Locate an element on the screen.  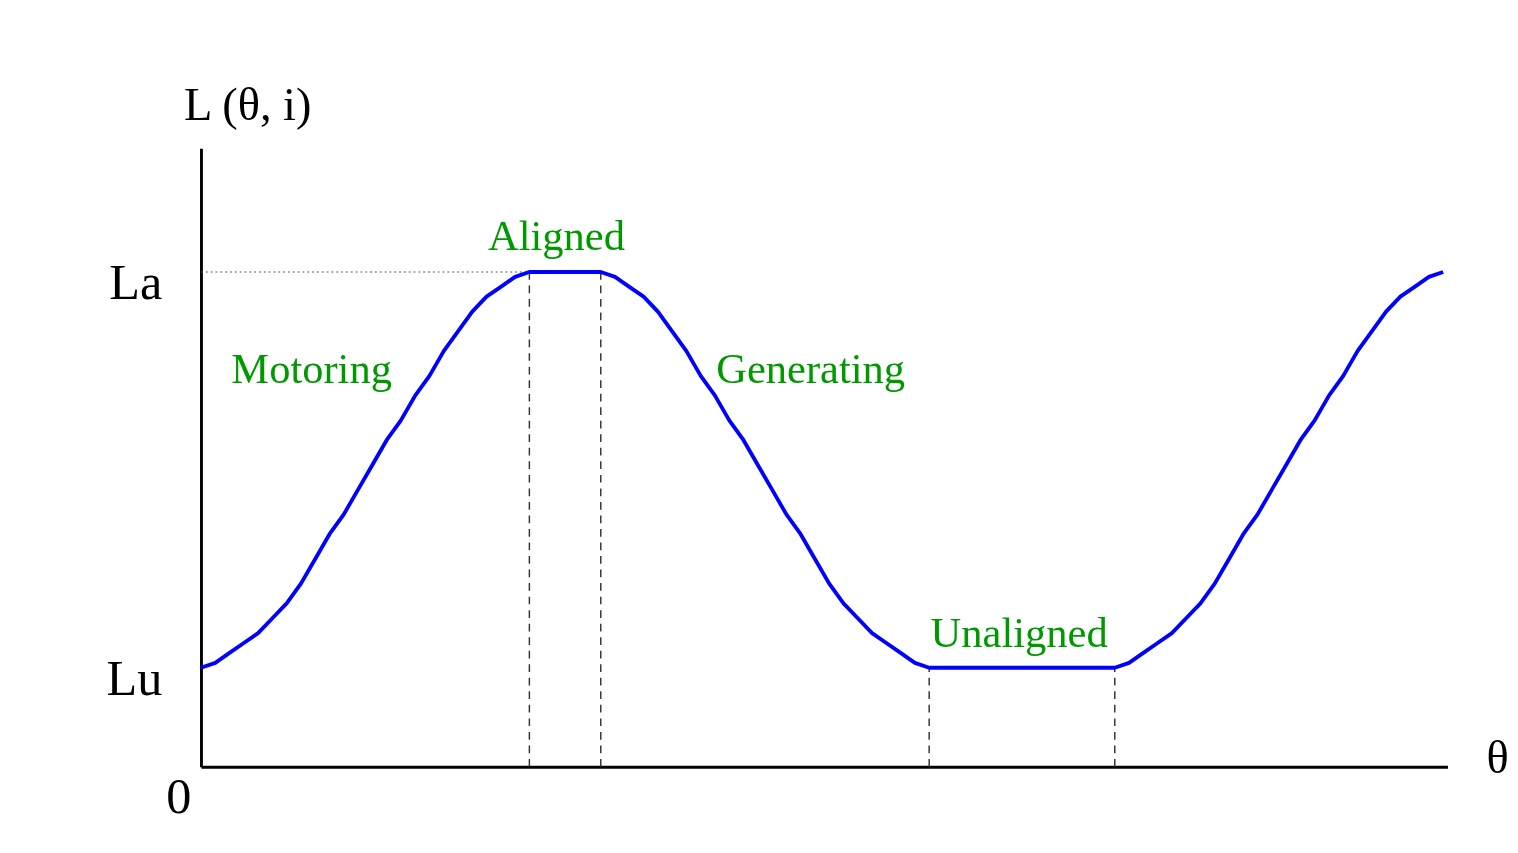
text: Lu is located at coordinates (134, 677).